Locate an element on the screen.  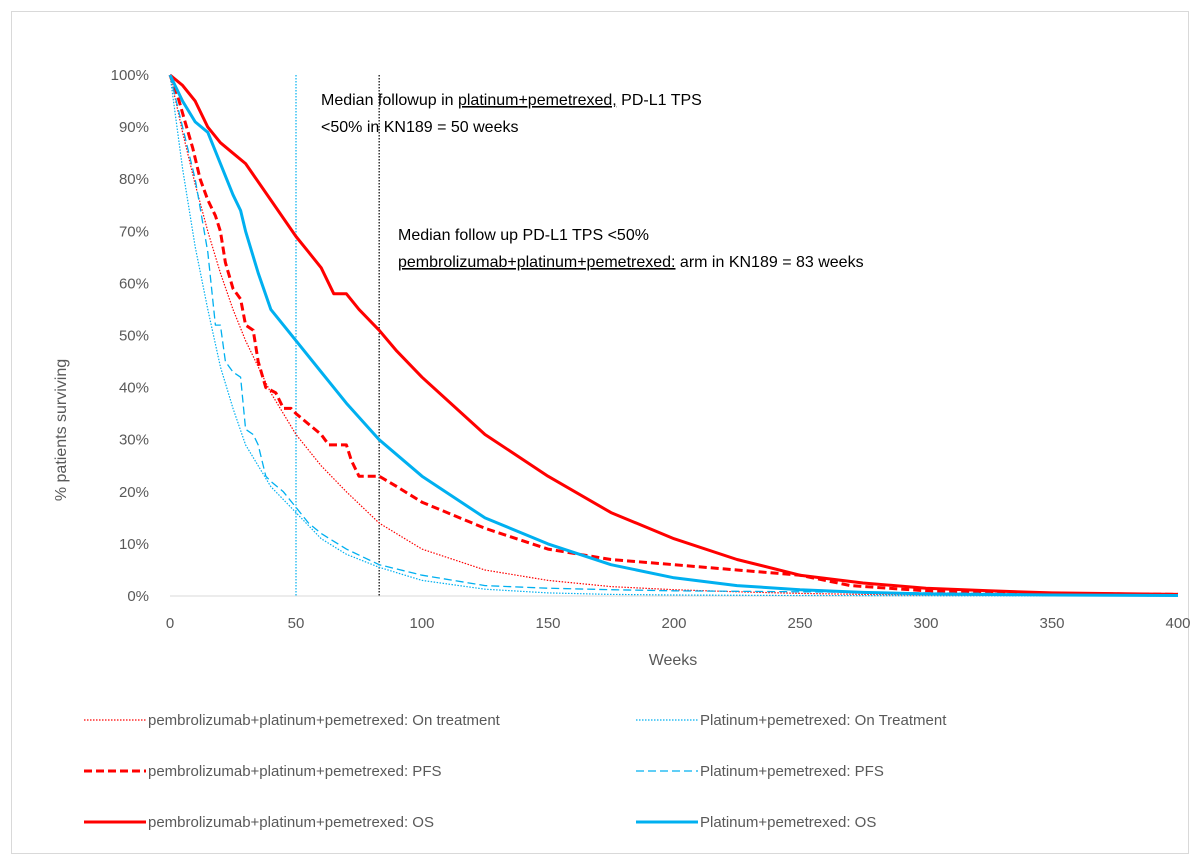
legend-label-6: Platinum+pemetrexed: OS is located at coordinates (788, 822).